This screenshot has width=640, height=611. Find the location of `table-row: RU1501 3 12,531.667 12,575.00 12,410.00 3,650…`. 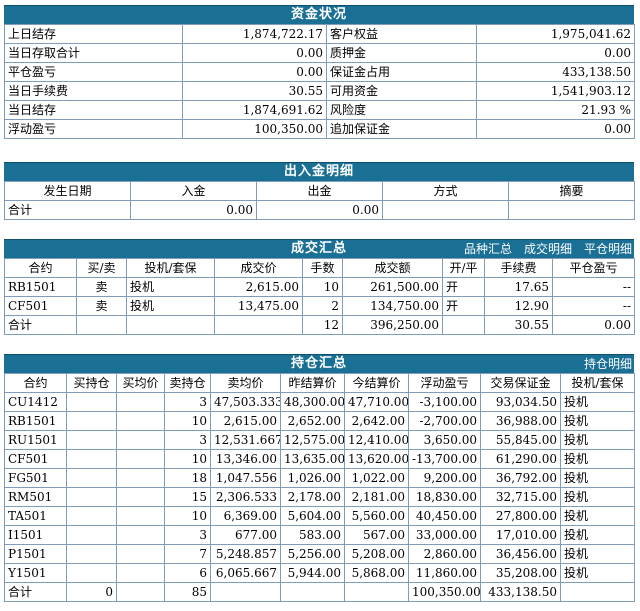

table-row: RU1501 3 12,531.667 12,575.00 12,410.00 3,650… is located at coordinates (319, 440).